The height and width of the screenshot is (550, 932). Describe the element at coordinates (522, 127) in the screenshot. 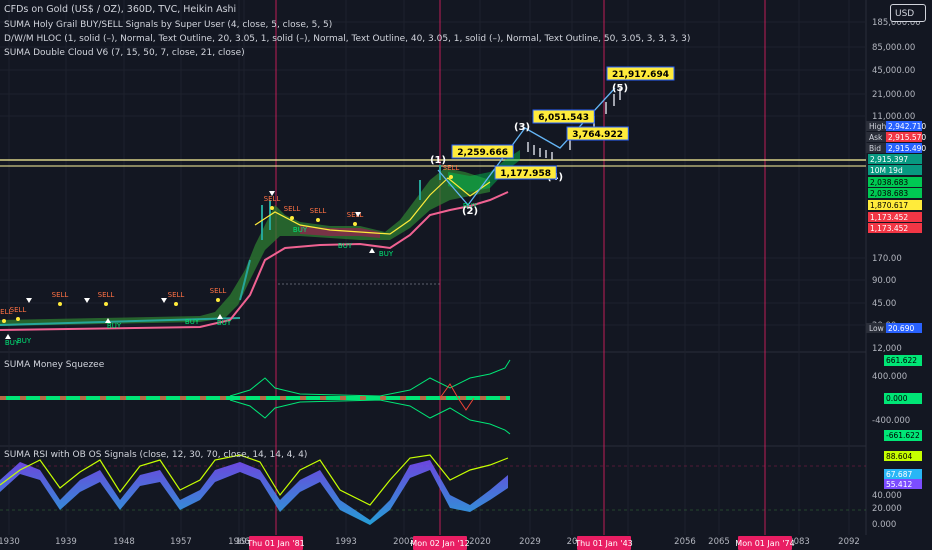

I see `wave-number-label: (3)` at that location.